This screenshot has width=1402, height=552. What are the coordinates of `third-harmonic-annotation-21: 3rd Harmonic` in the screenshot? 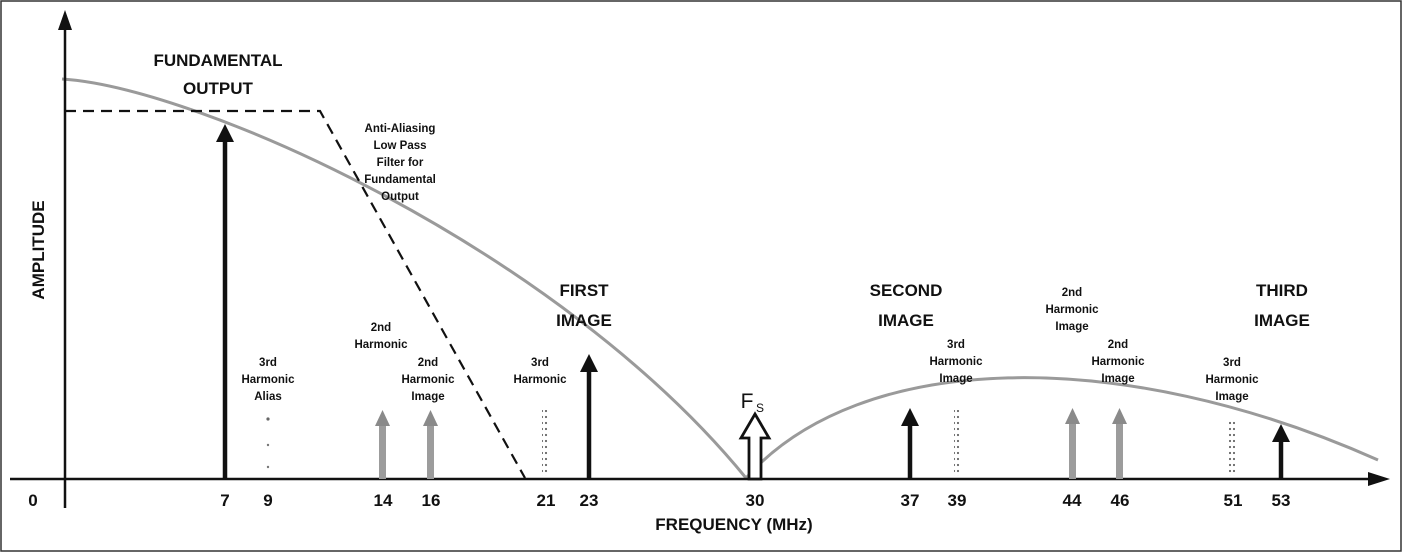 It's located at (540, 371).